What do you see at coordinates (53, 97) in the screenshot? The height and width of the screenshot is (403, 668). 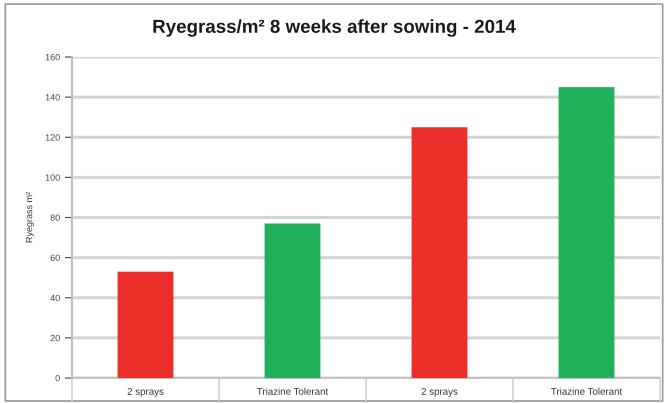 I see `y-tick-label: 140` at bounding box center [53, 97].